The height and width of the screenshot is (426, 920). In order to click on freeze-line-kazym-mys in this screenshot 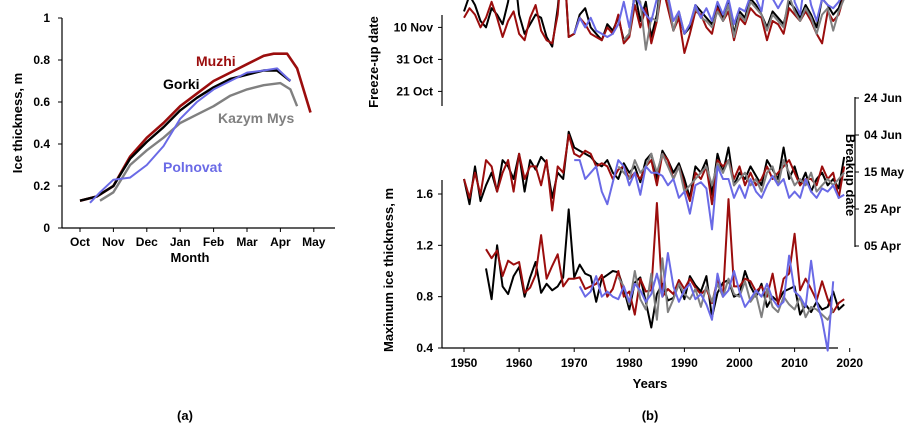, I will do `click(734, 25)`.